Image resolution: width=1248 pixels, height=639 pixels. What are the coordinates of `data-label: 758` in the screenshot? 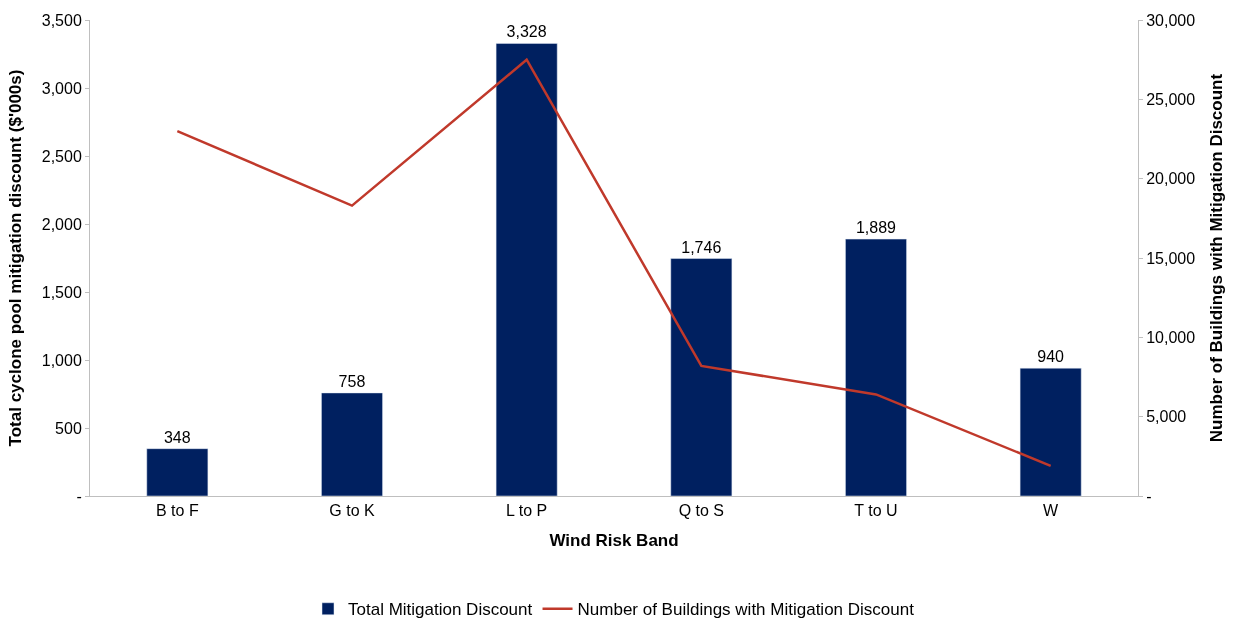 It's located at (352, 381).